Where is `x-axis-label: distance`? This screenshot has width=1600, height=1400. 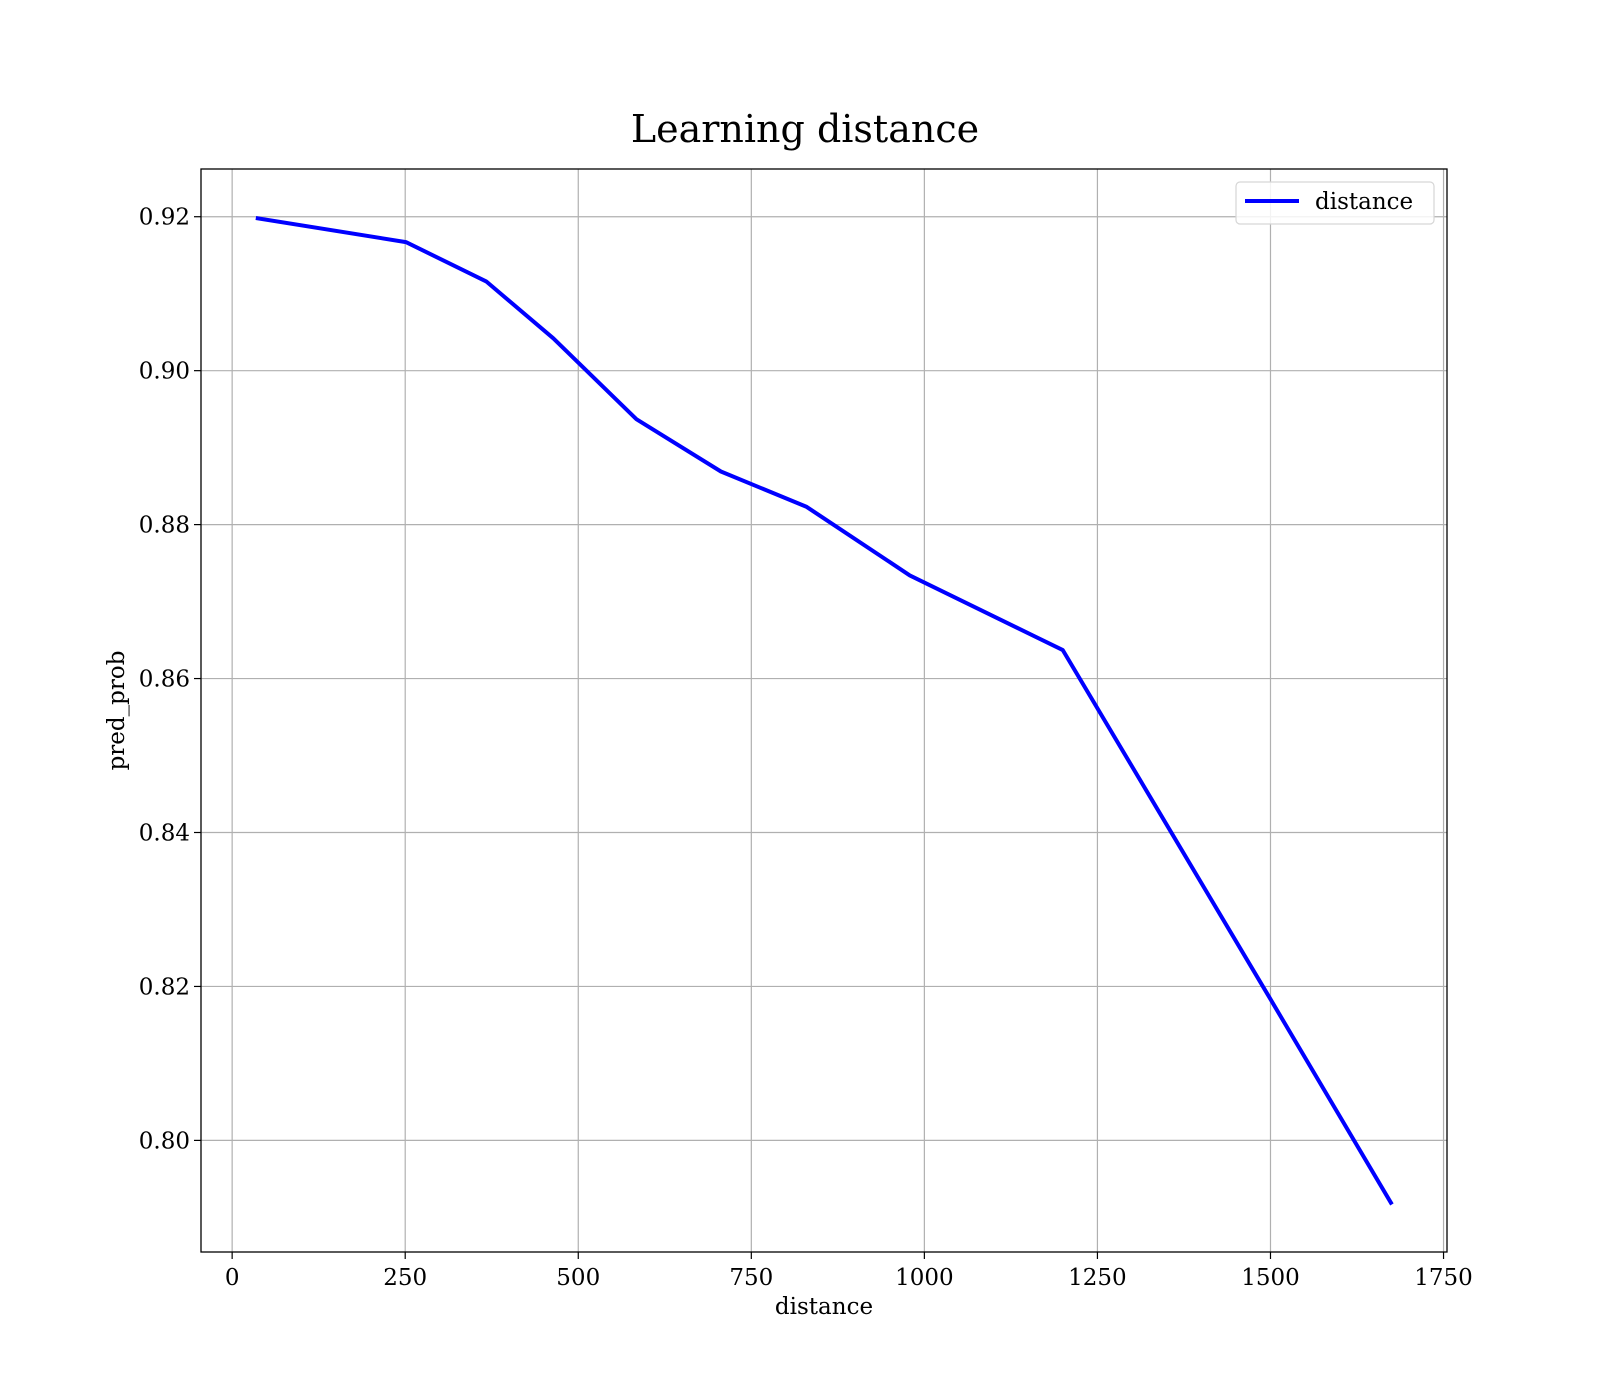 x-axis-label: distance is located at coordinates (824, 1307).